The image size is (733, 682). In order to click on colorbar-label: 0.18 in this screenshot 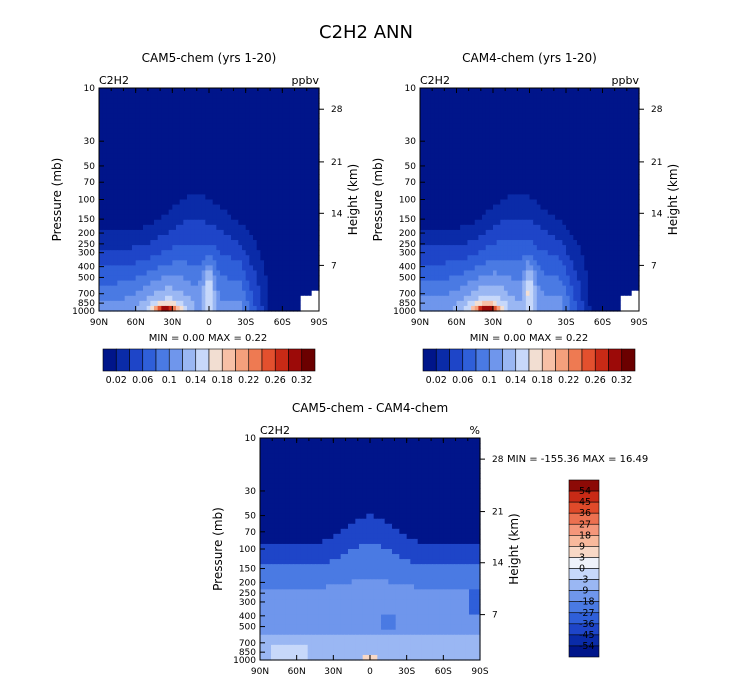, I will do `click(222, 380)`.